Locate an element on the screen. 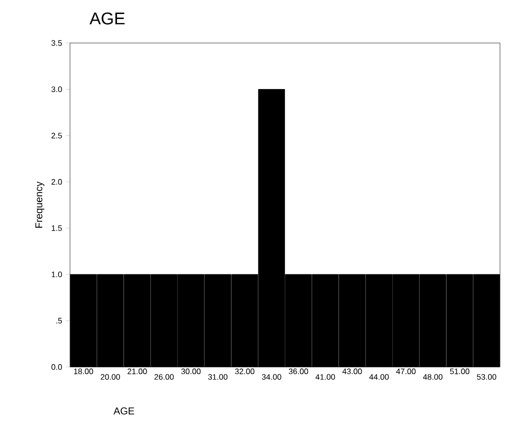 The width and height of the screenshot is (506, 422). x-axis-title: AGE is located at coordinates (124, 410).